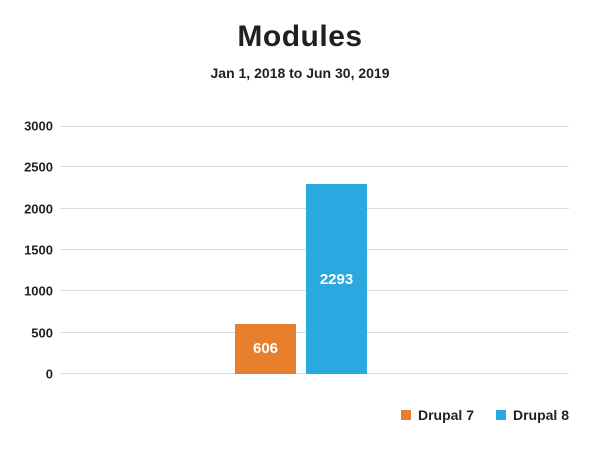 This screenshot has width=600, height=453. I want to click on bar-drupal-7: 606, so click(265, 348).